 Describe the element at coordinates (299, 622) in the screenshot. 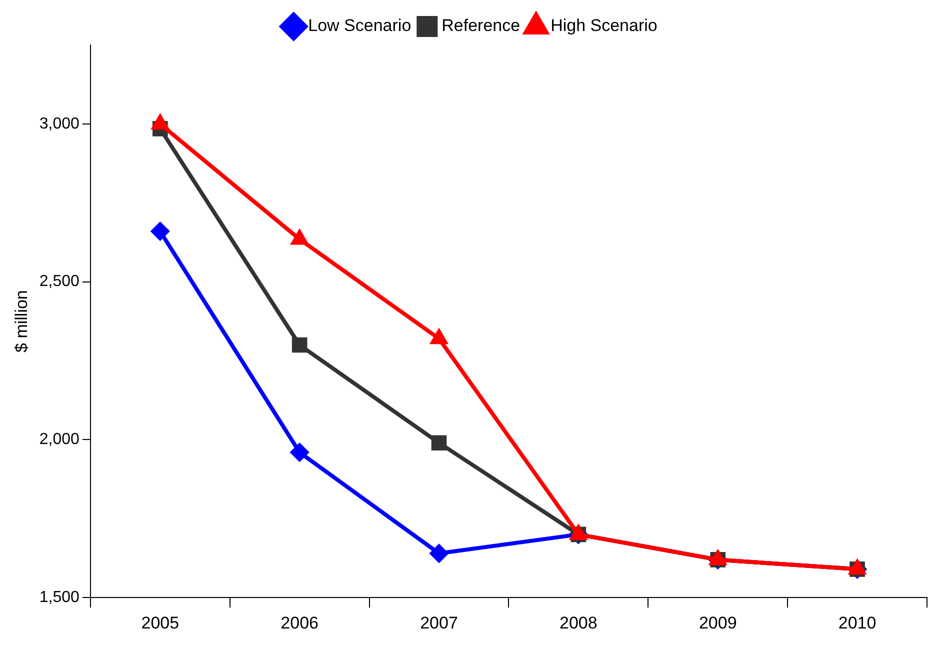

I see `x-tick-label: 2006` at that location.